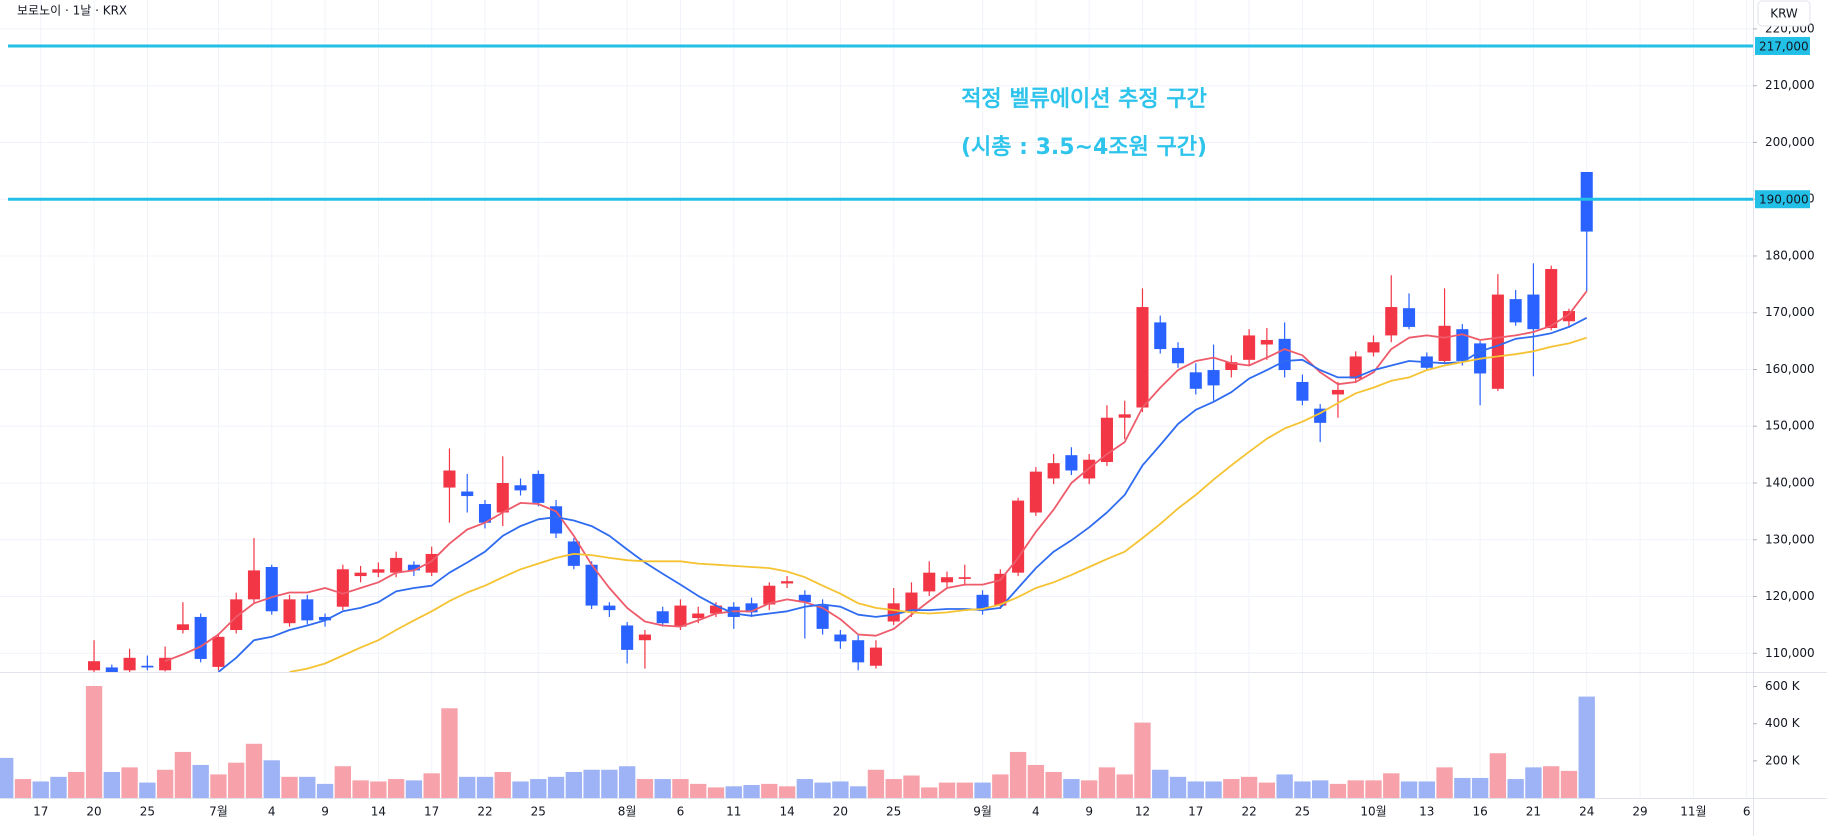  I want to click on x-tick-label: 8월, so click(627, 812).